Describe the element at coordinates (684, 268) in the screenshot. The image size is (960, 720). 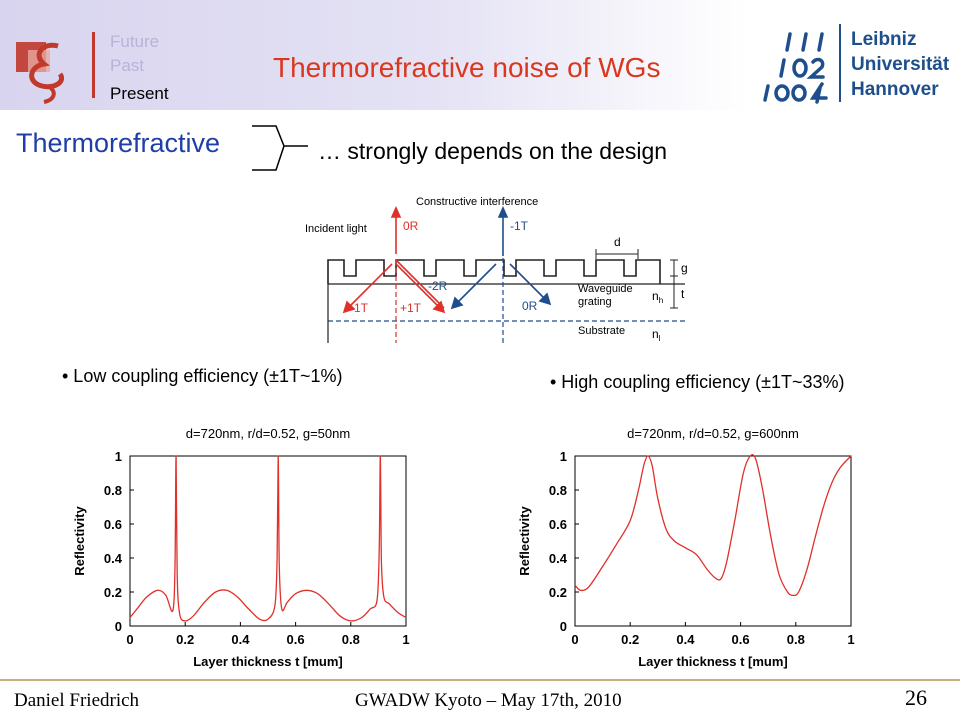
I see `label-g: g` at that location.